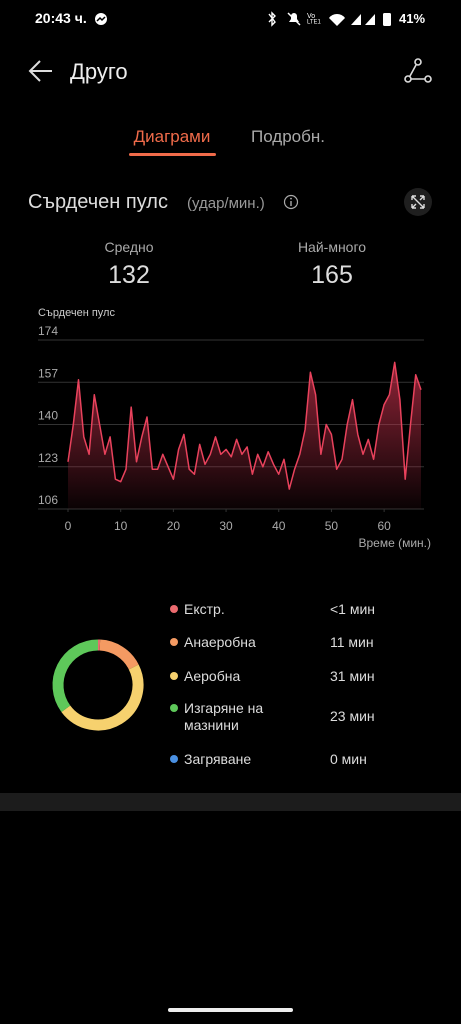 The height and width of the screenshot is (1024, 461). I want to click on y-axis-label: Сърдечен пулс, so click(76, 313).